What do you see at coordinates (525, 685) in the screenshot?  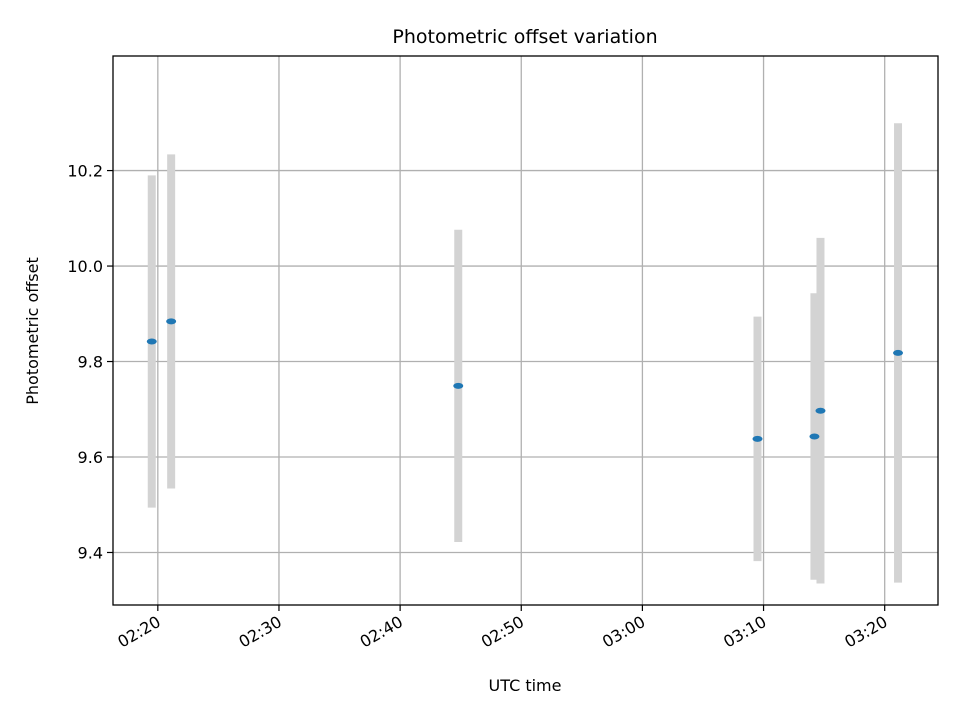 I see `x-axis-label: UTC time` at bounding box center [525, 685].